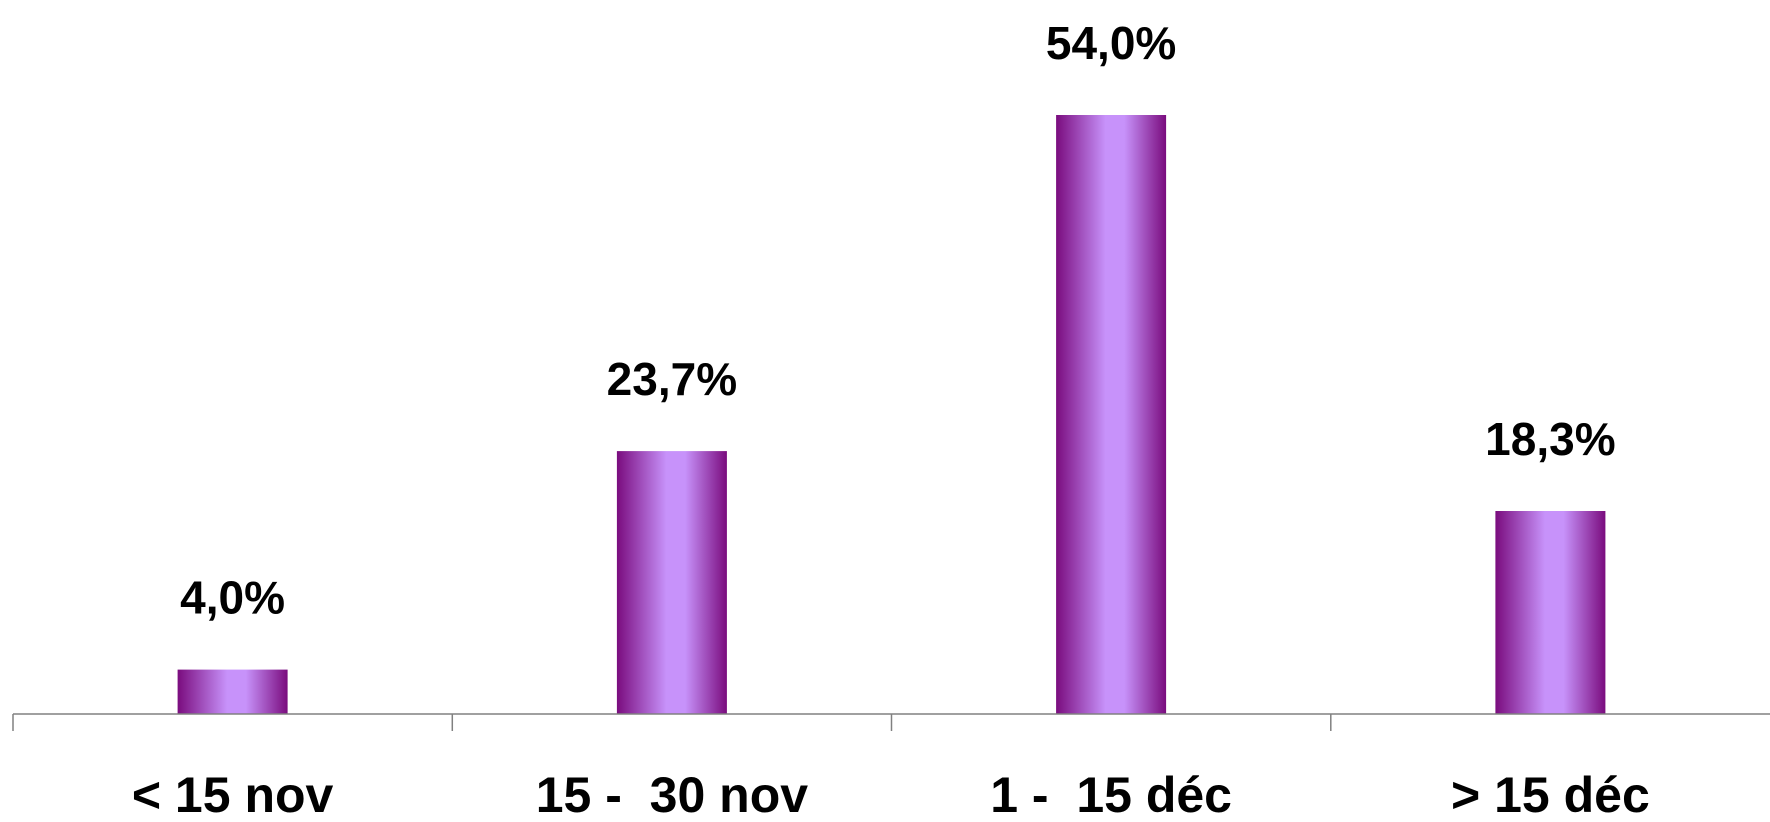 This screenshot has width=1770, height=822. What do you see at coordinates (232, 598) in the screenshot?
I see `bar-value-label: 4,0%` at bounding box center [232, 598].